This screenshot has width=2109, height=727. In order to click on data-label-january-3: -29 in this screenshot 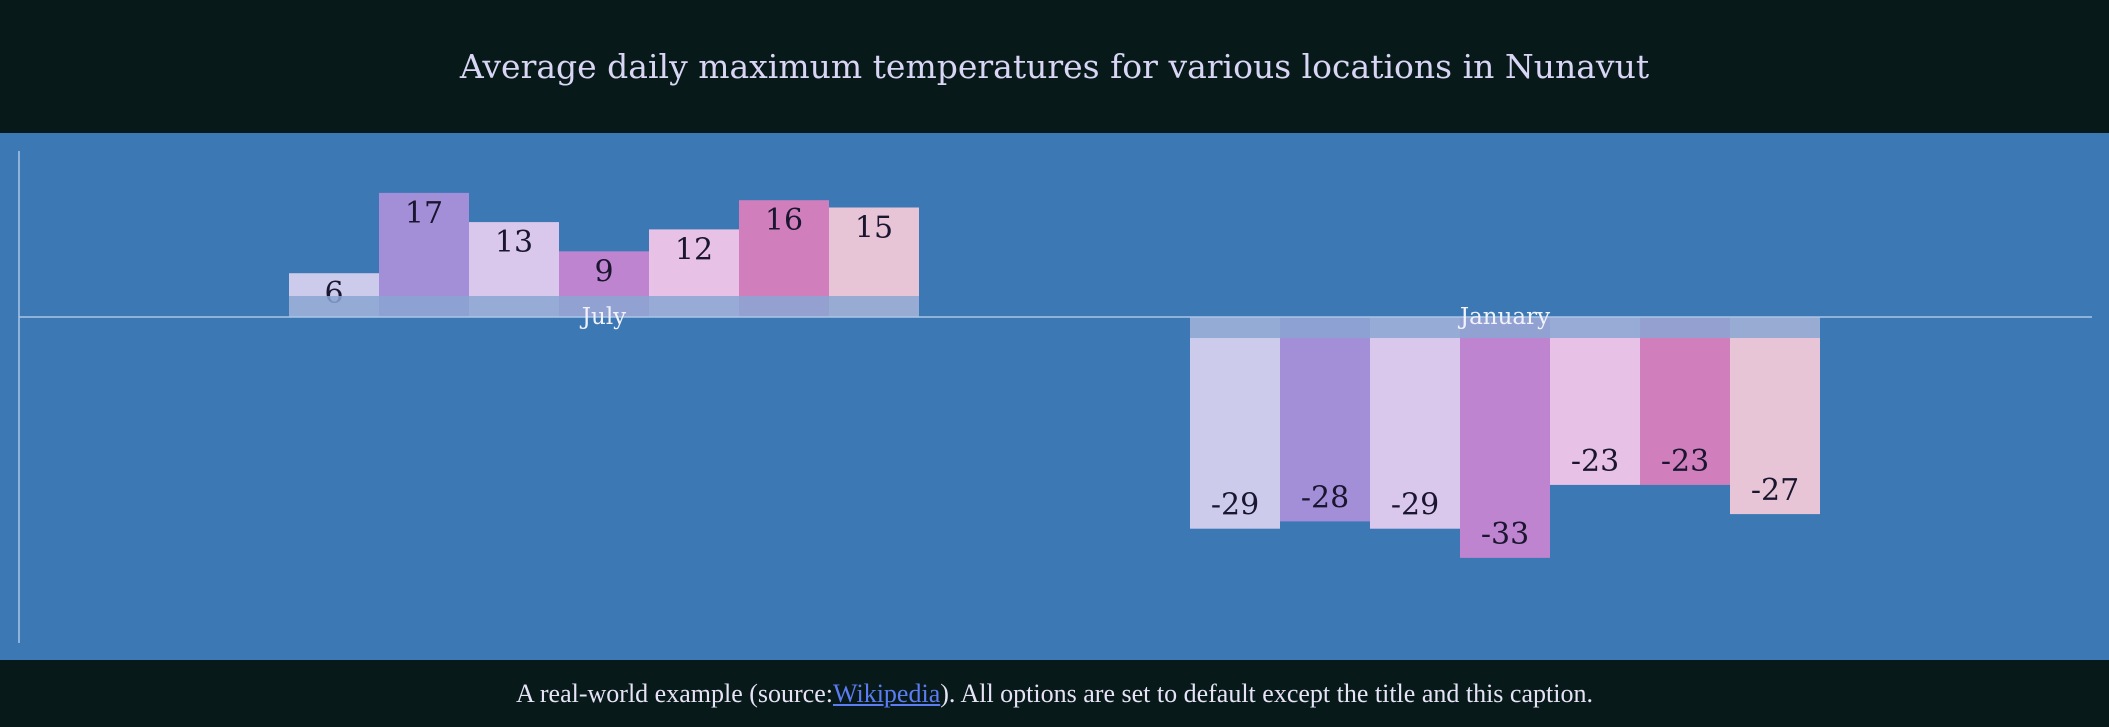, I will do `click(1415, 505)`.